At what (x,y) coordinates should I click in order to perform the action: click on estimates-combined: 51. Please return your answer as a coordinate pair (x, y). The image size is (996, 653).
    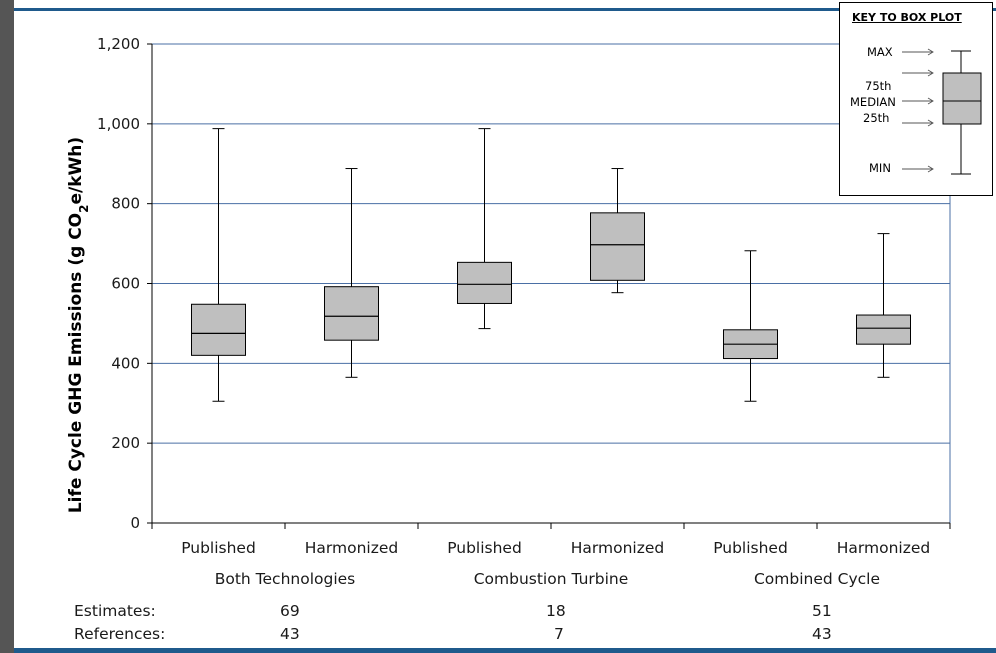
    Looking at the image, I should click on (822, 611).